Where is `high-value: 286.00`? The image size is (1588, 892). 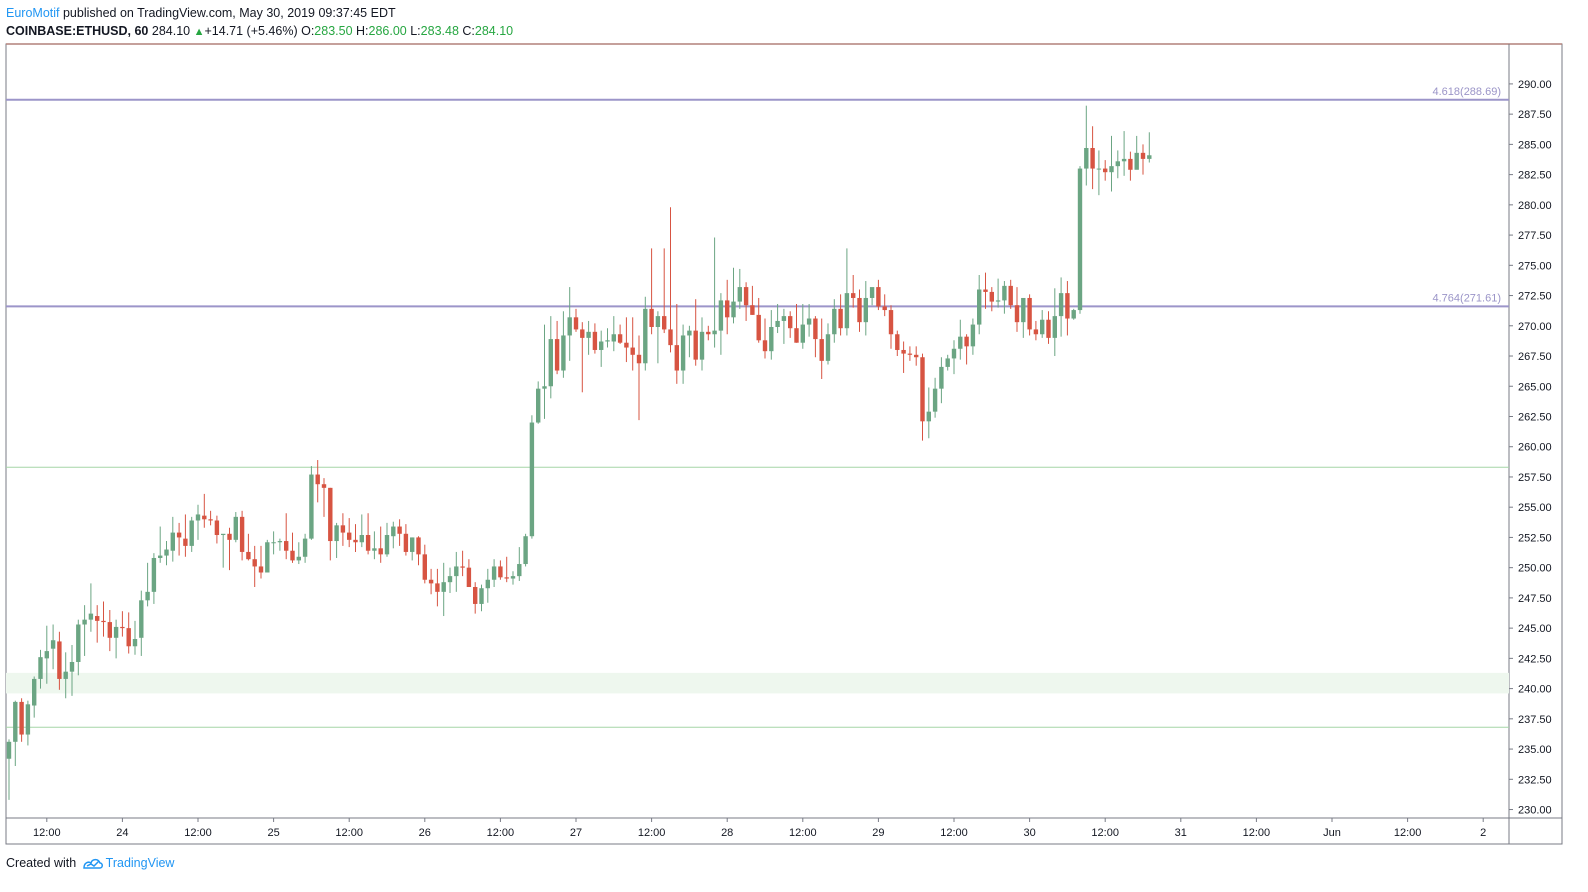
high-value: 286.00 is located at coordinates (387, 31).